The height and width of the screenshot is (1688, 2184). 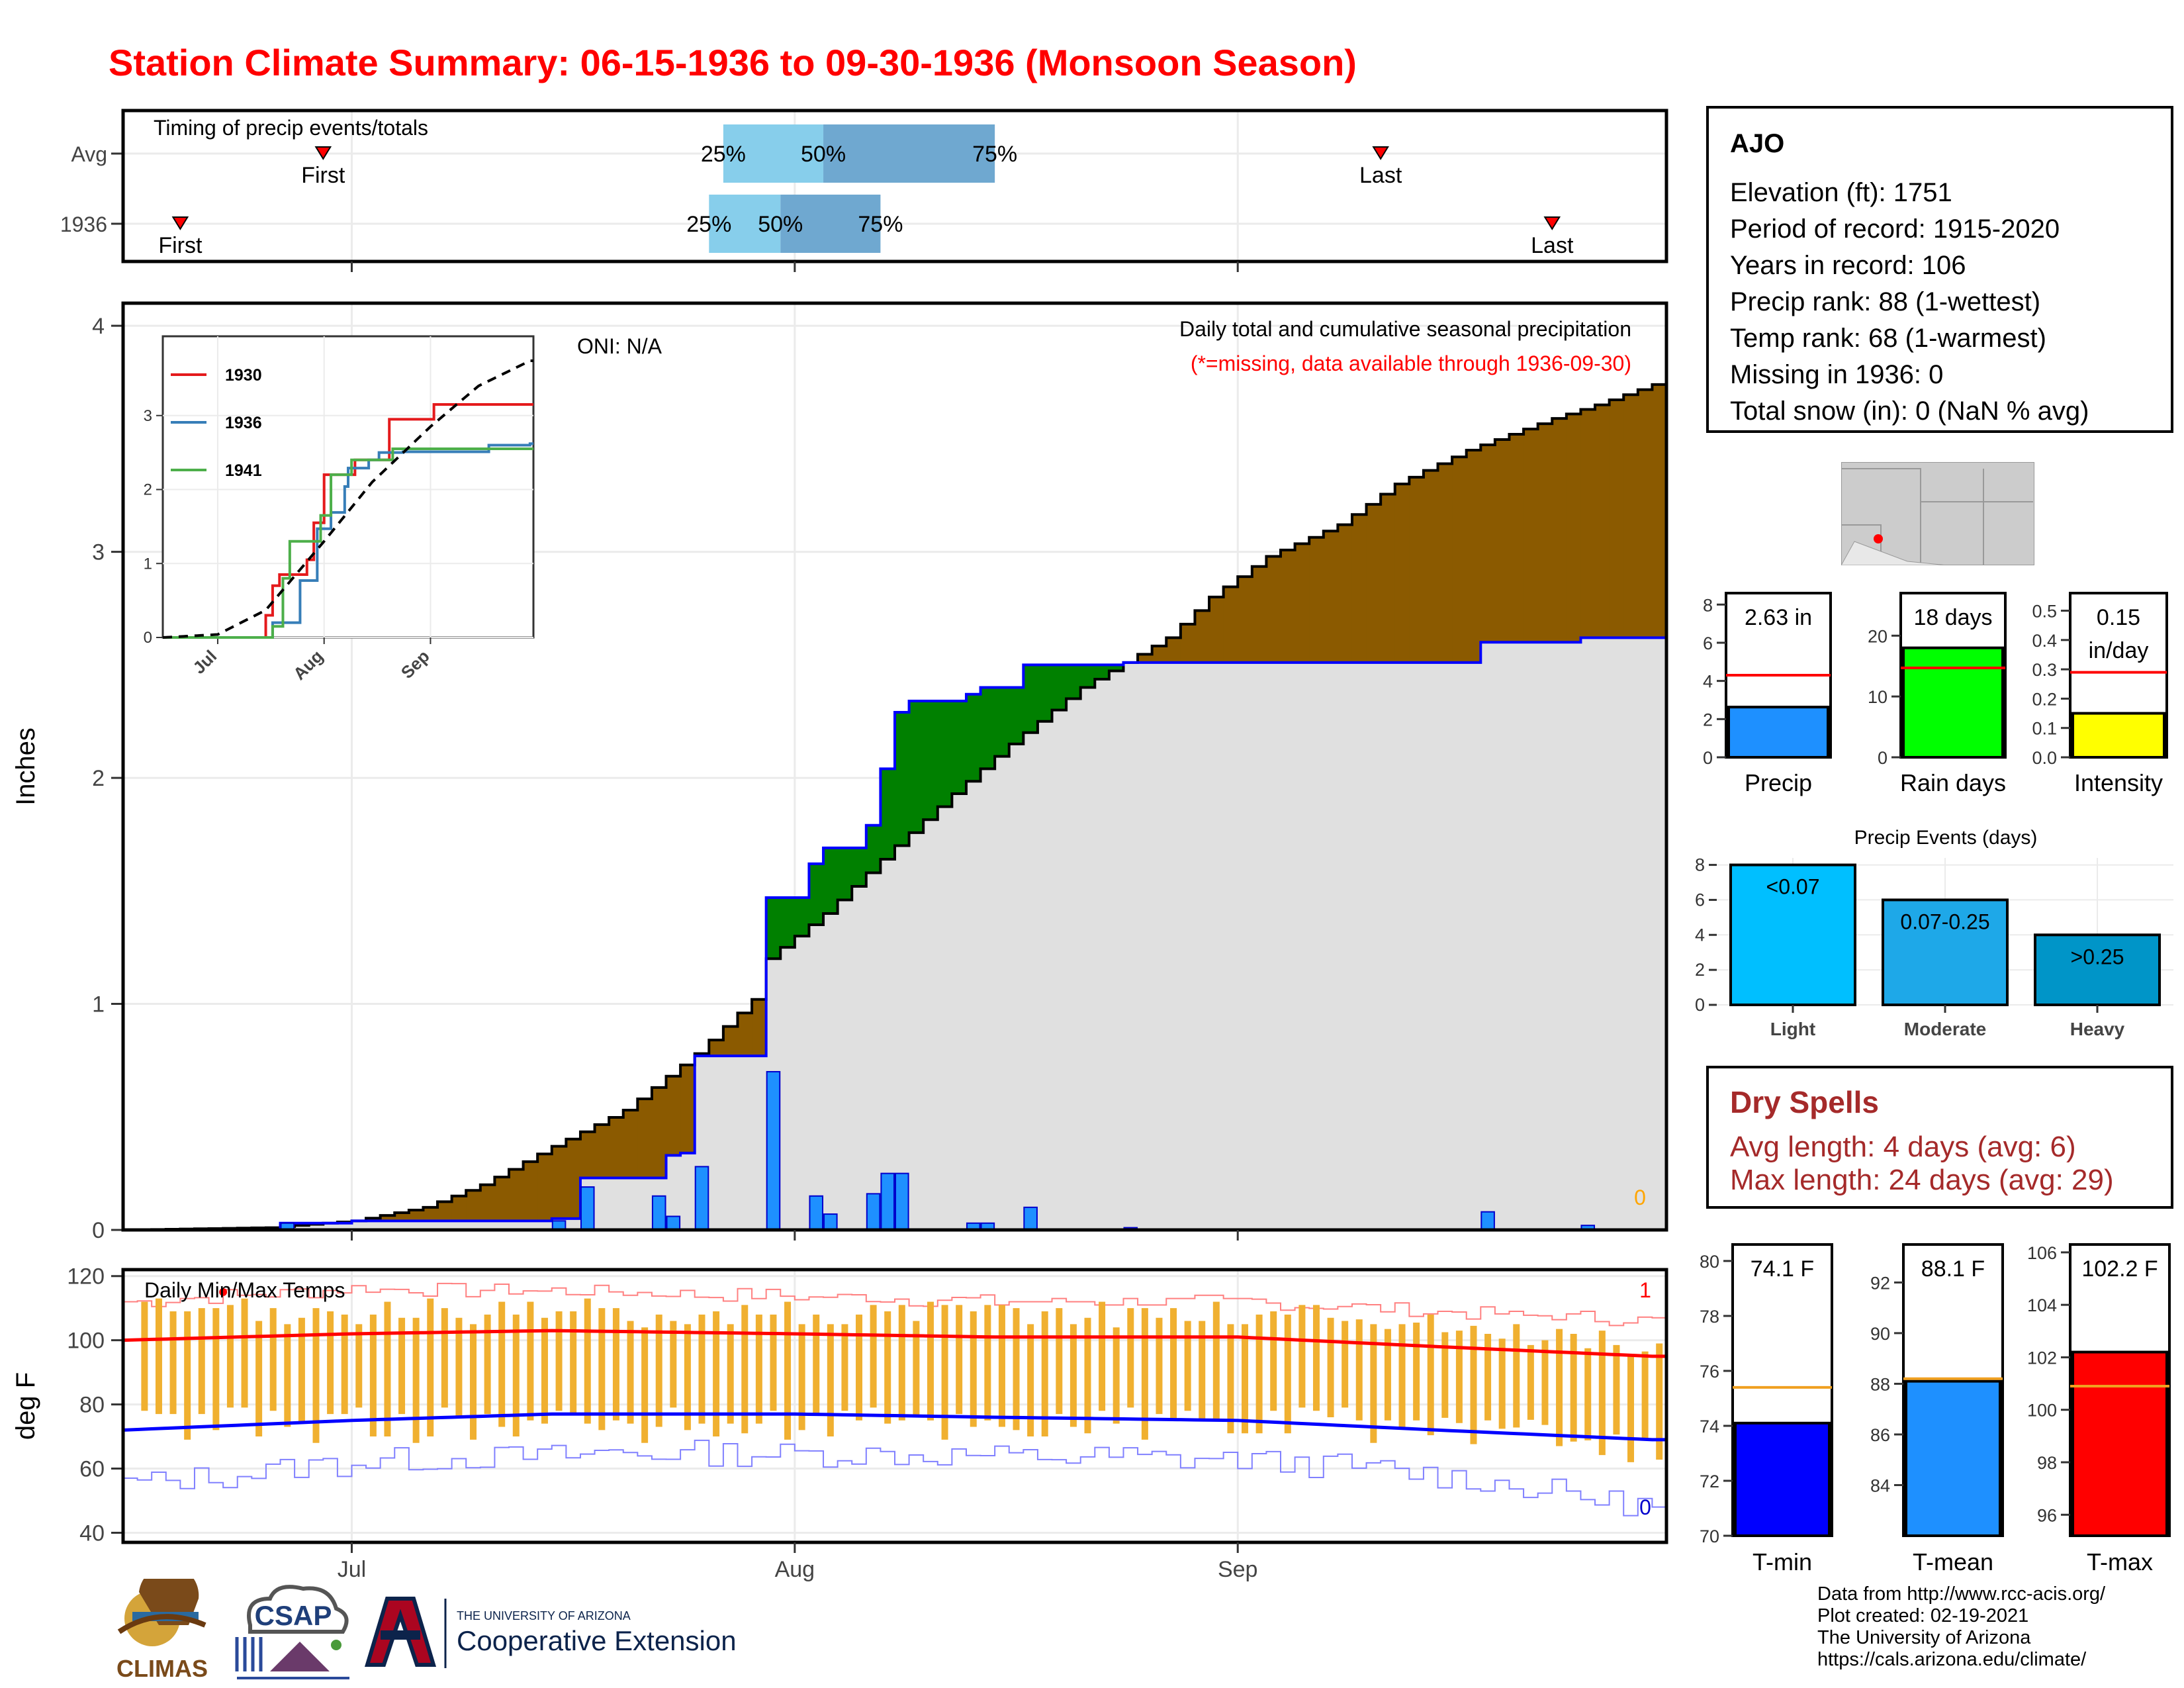 I want to click on precip-y-tick-label: 2, so click(x=98, y=778).